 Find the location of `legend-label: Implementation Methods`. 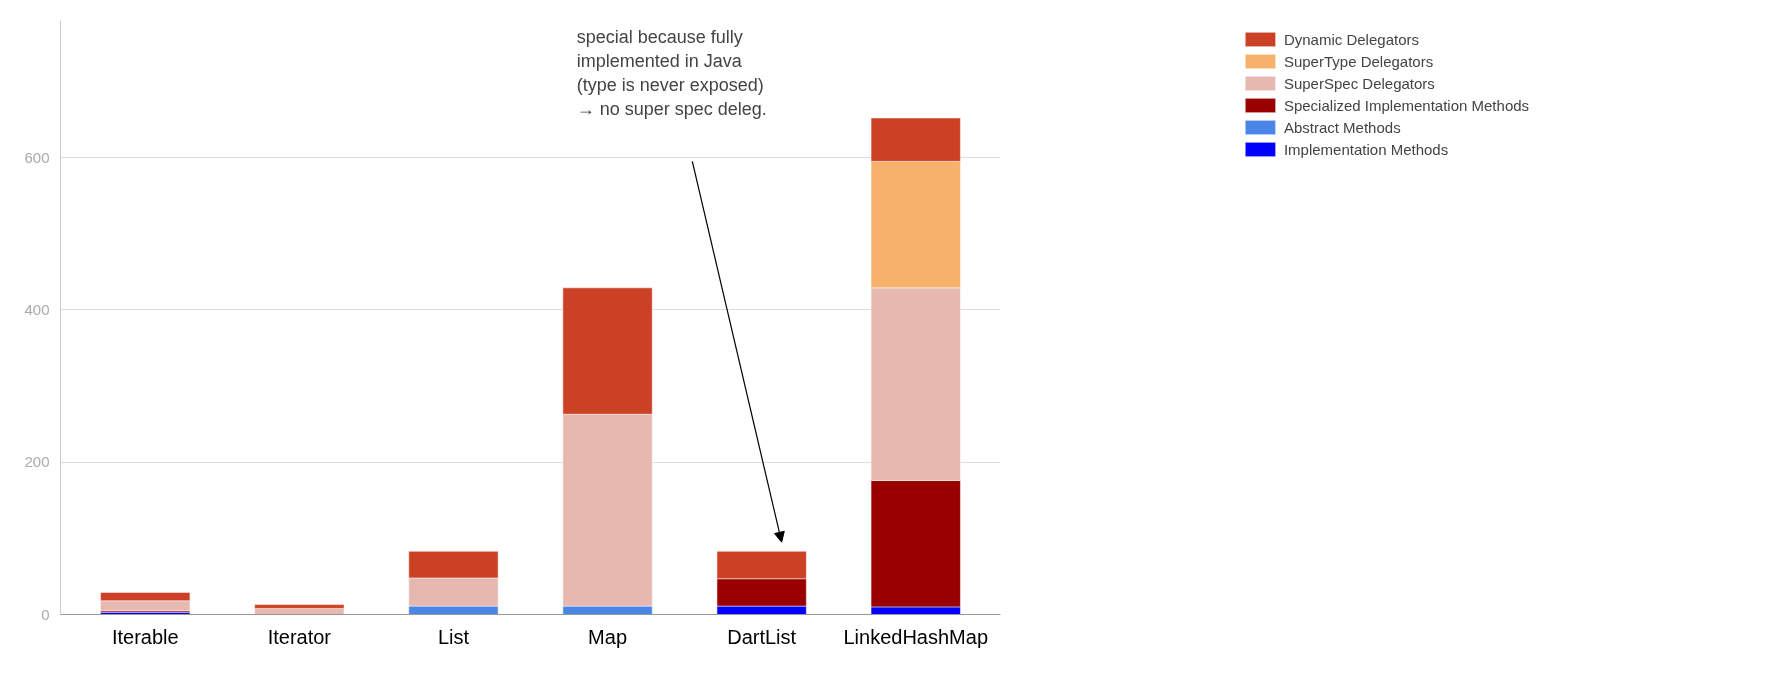

legend-label: Implementation Methods is located at coordinates (1366, 149).